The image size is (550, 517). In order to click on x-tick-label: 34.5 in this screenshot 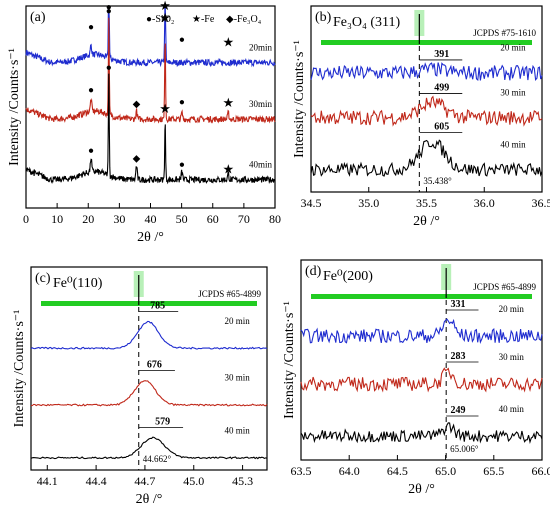, I will do `click(311, 203)`.